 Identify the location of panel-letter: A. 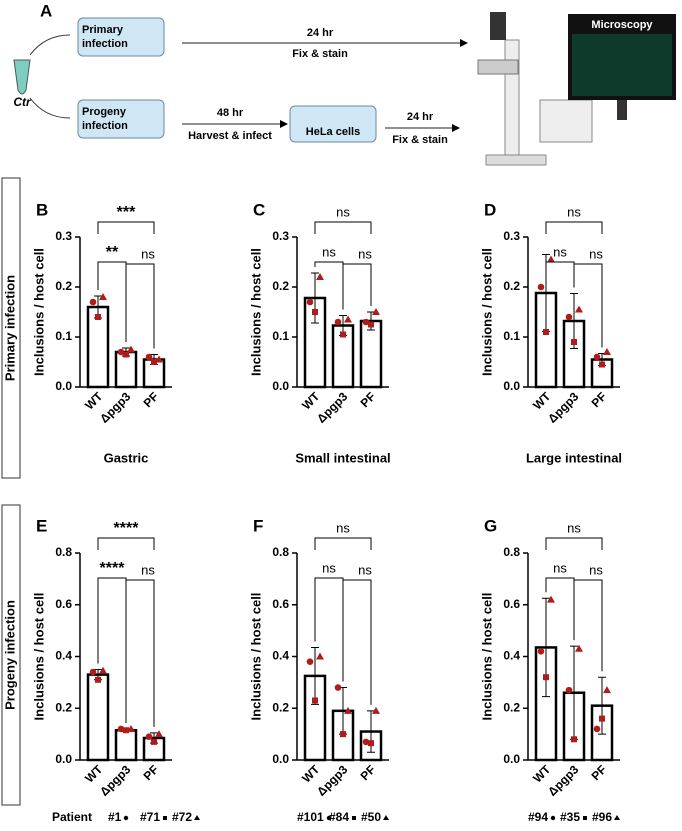
(46, 10).